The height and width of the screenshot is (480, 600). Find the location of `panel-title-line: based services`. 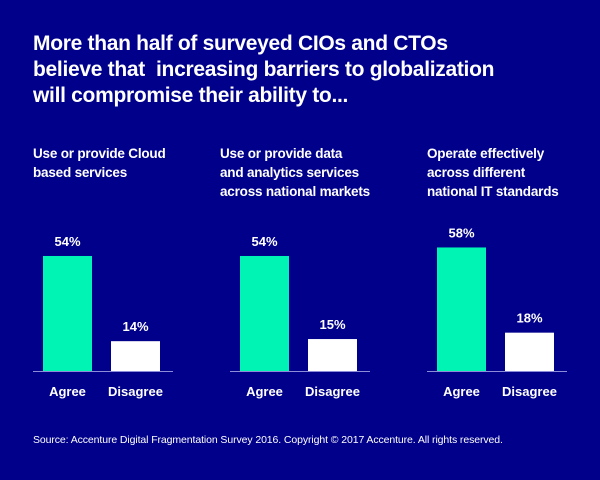

panel-title-line: based services is located at coordinates (80, 172).